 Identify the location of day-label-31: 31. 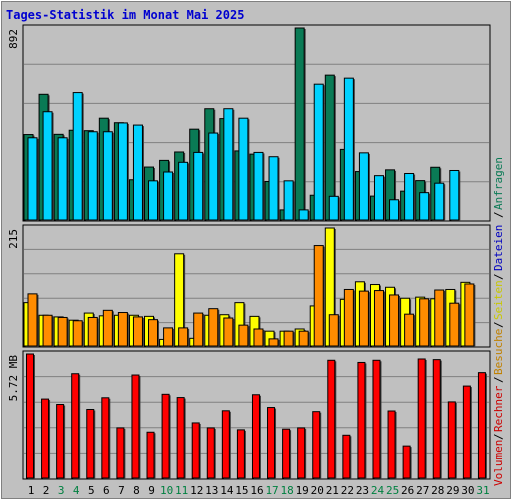
(482, 490).